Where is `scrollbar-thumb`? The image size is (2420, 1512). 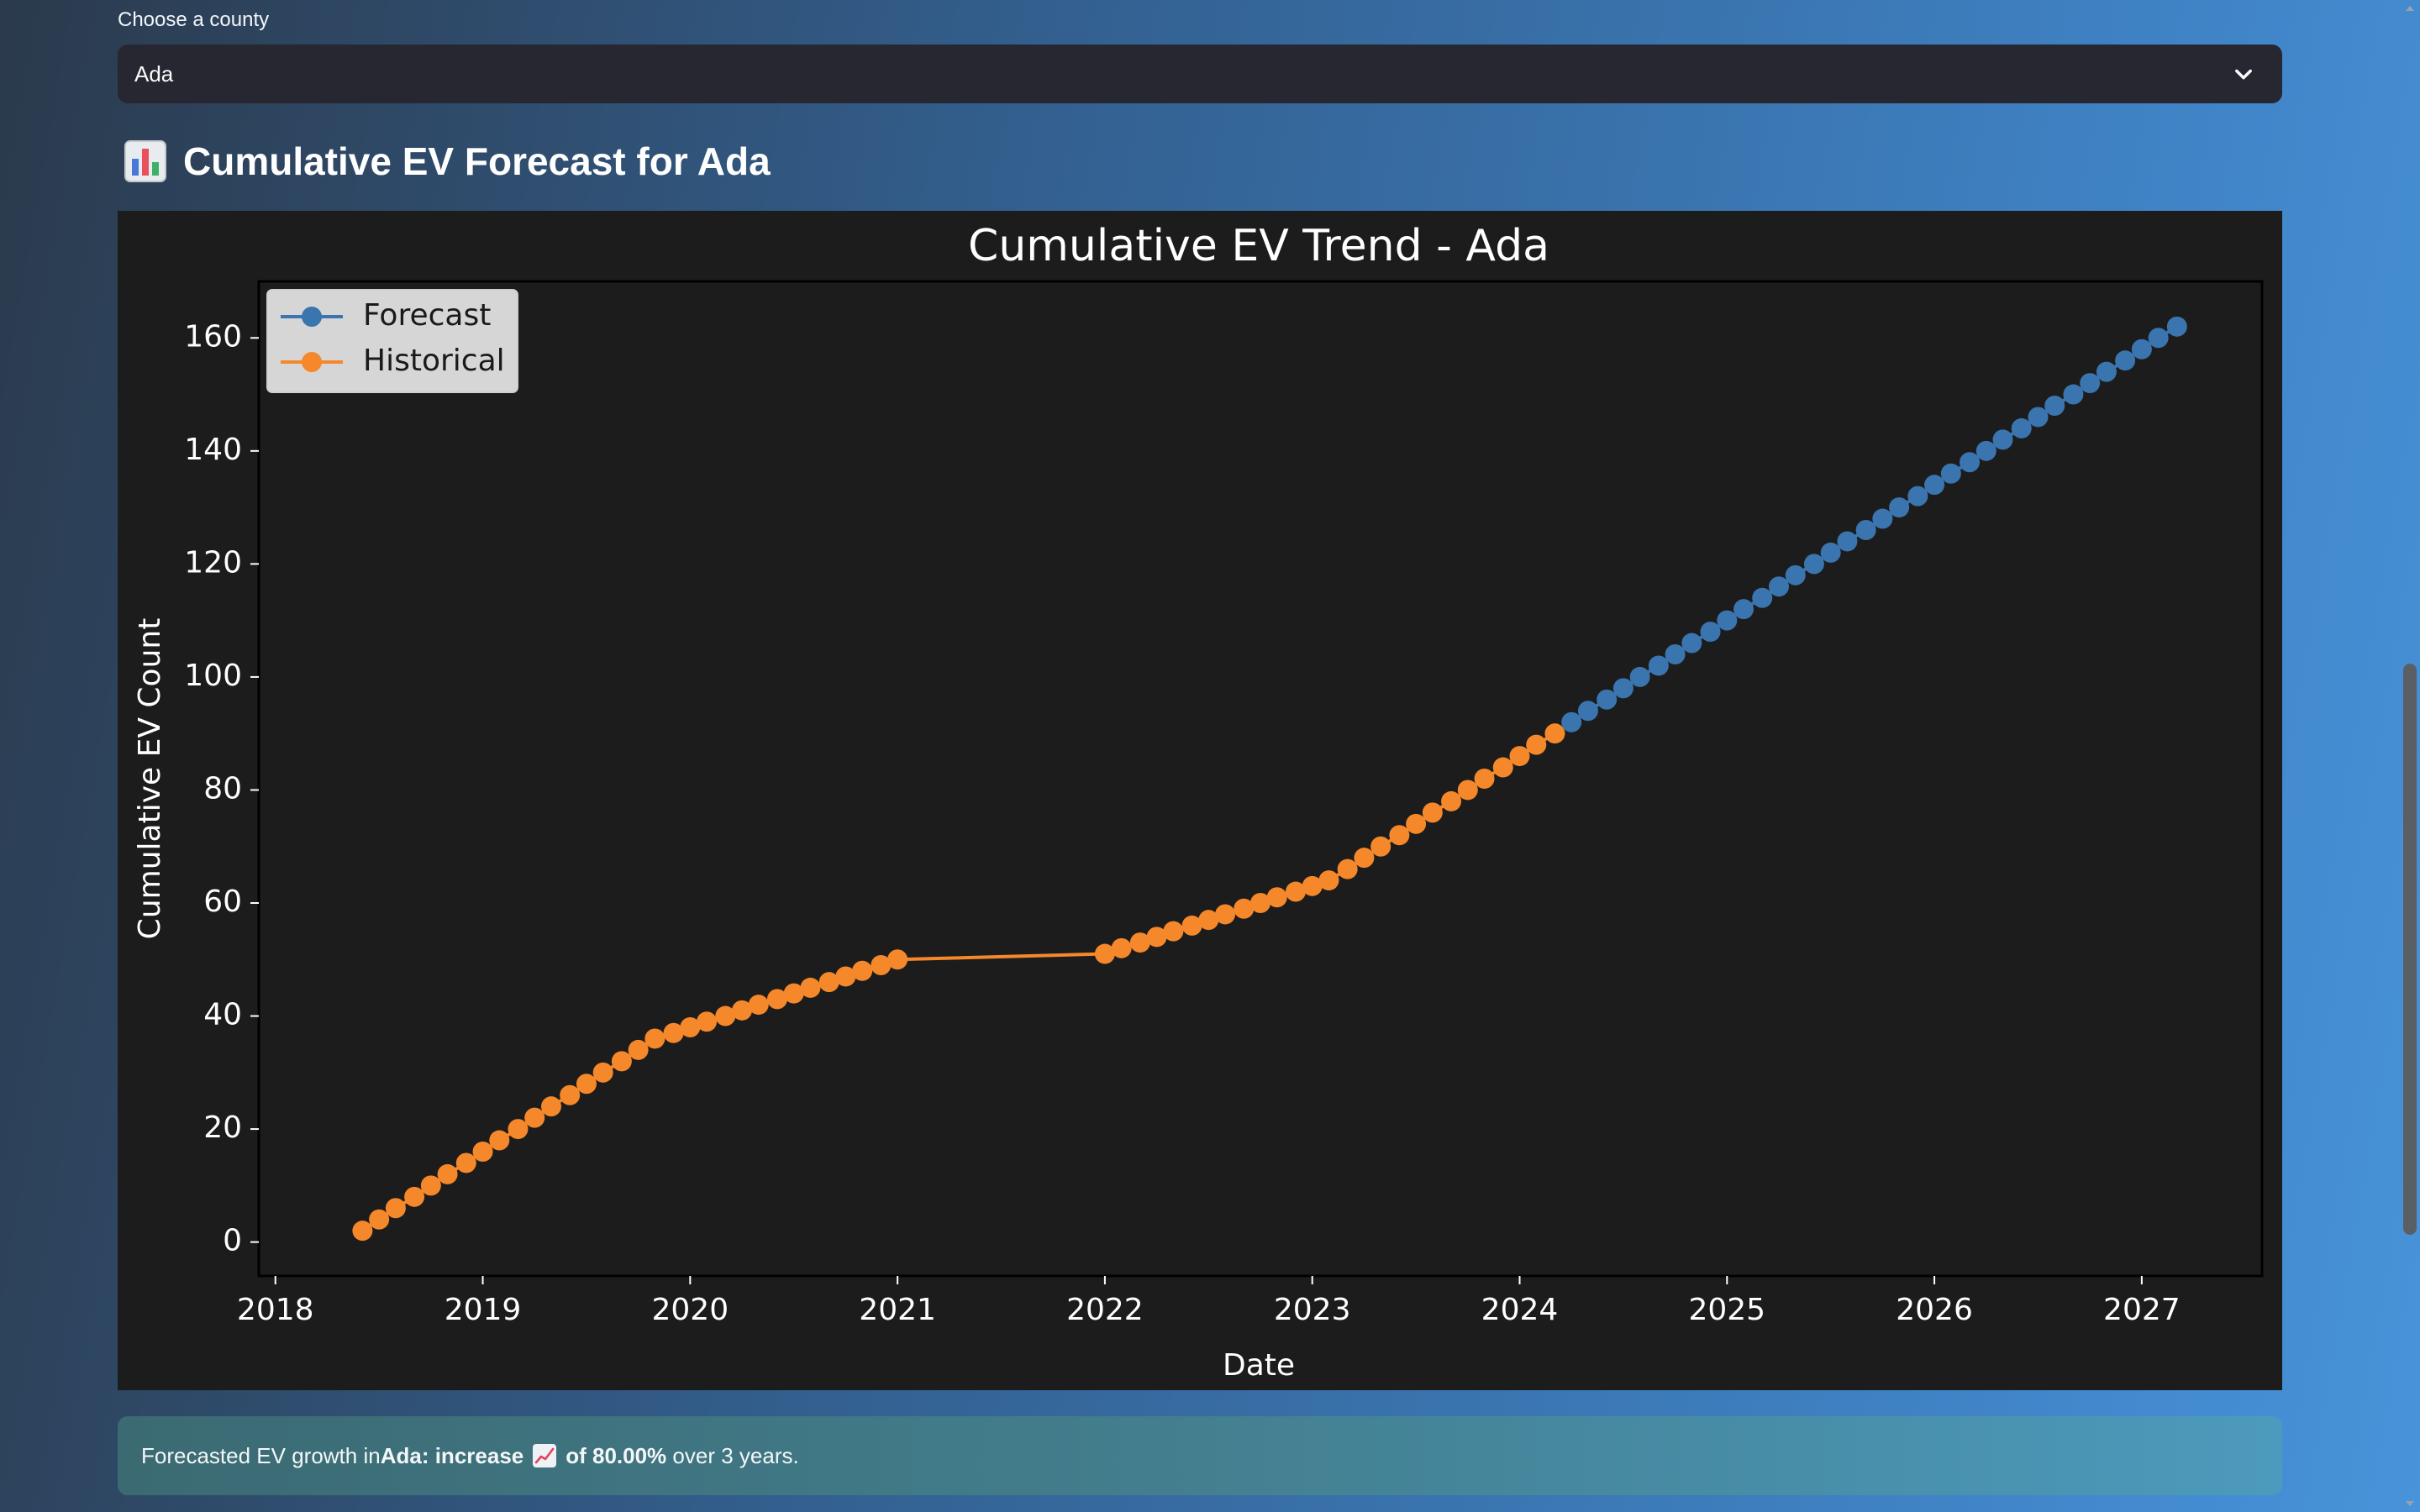 scrollbar-thumb is located at coordinates (2410, 949).